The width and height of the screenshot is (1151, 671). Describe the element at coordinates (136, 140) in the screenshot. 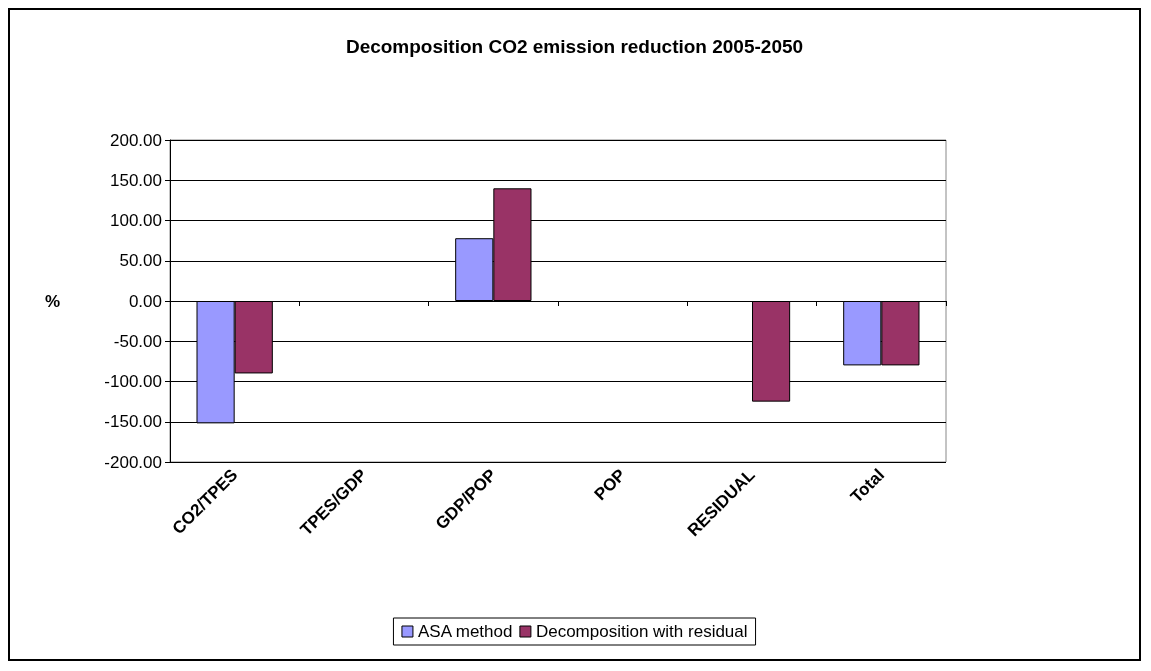

I see `y-tick-label: 200.00` at that location.